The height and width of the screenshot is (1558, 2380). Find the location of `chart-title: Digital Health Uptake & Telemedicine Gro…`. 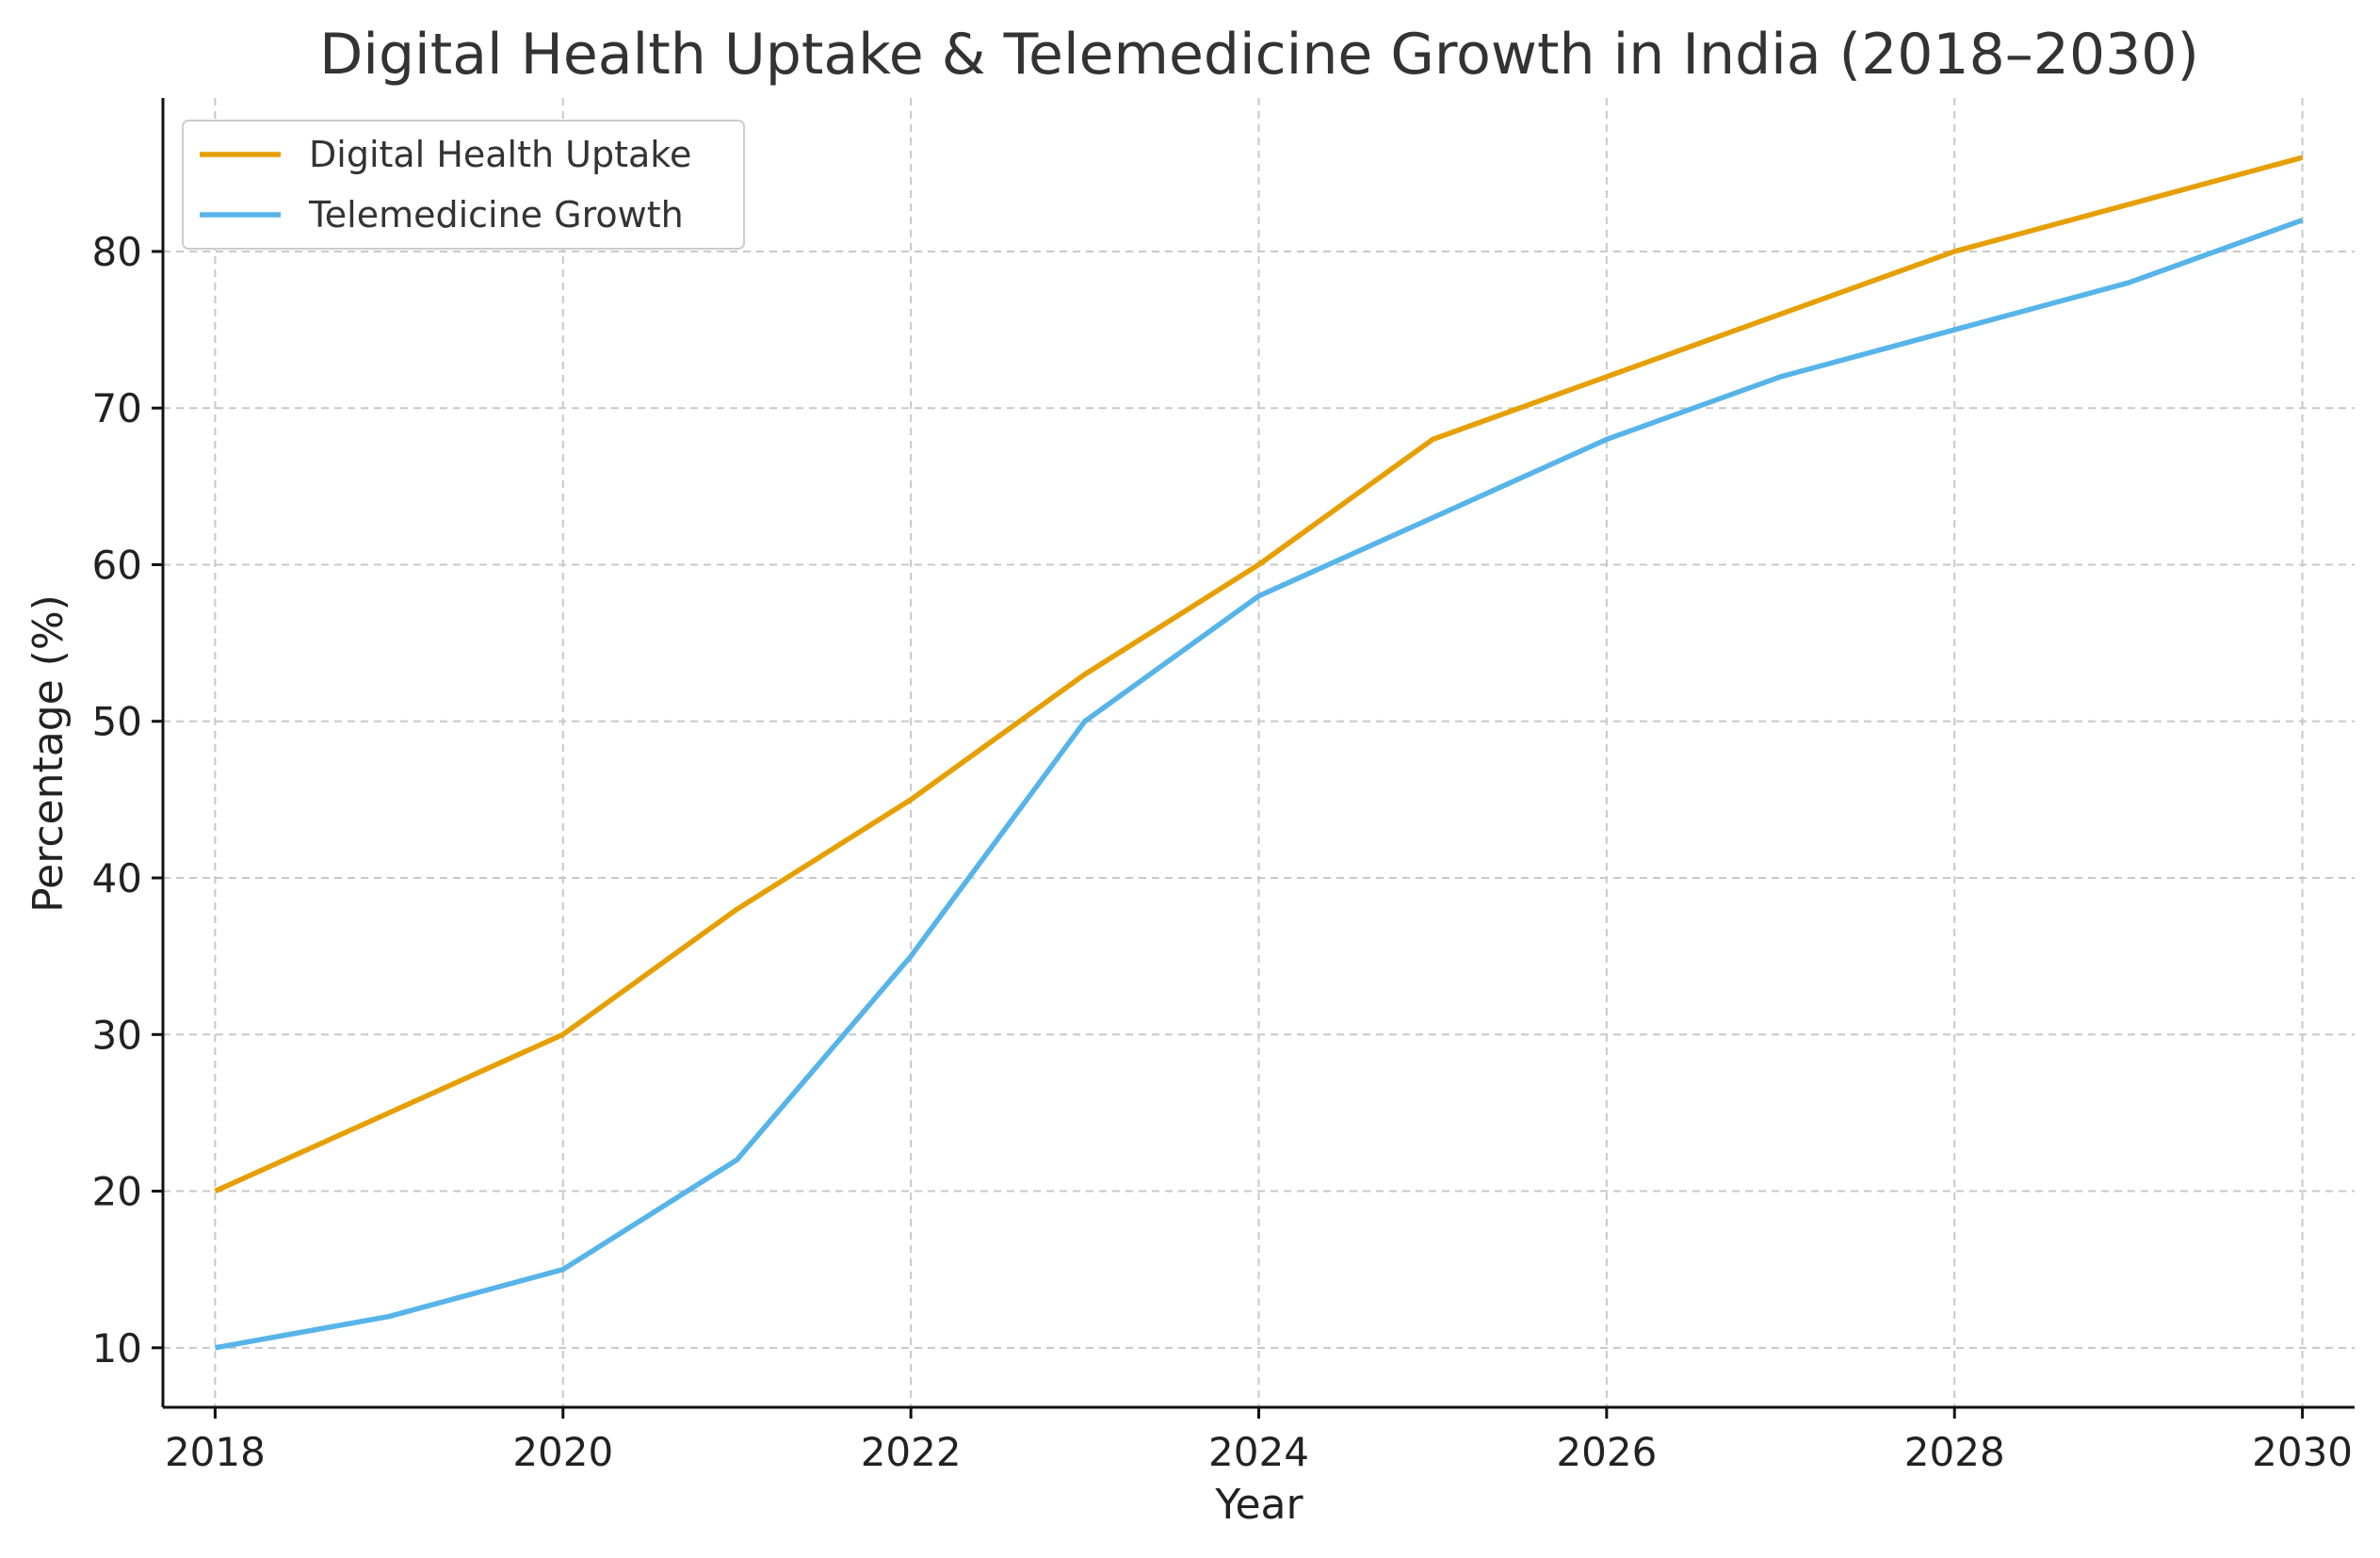

chart-title: Digital Health Uptake & Telemedicine Gro… is located at coordinates (1259, 55).